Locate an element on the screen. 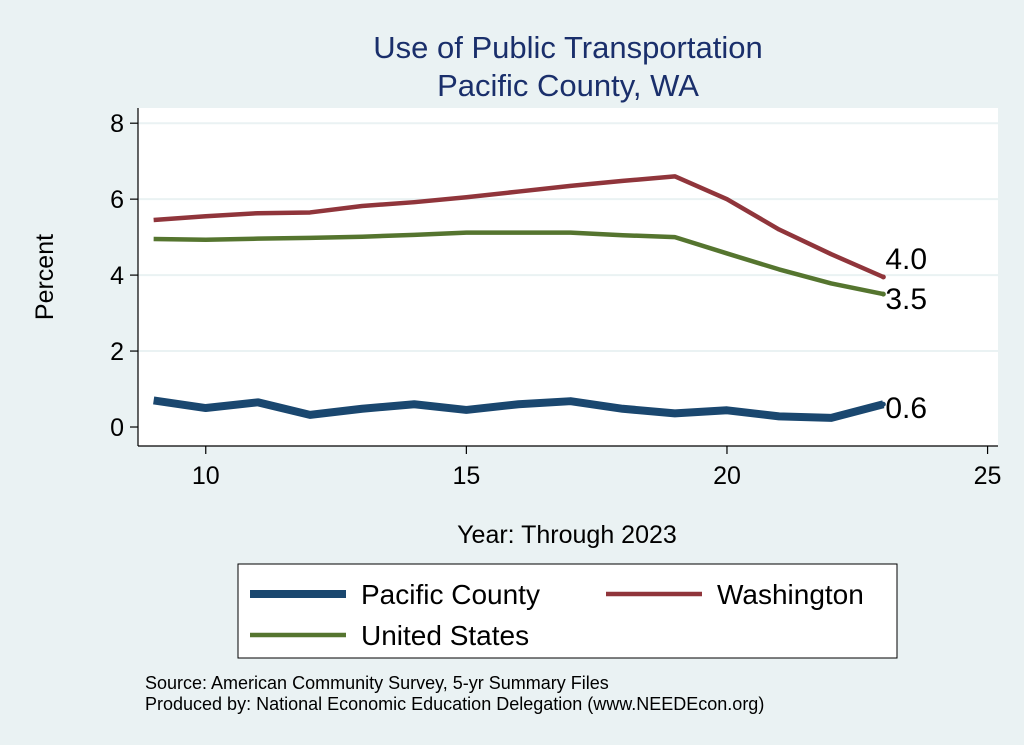 The width and height of the screenshot is (1024, 745). x-tick-label: 10 is located at coordinates (206, 476).